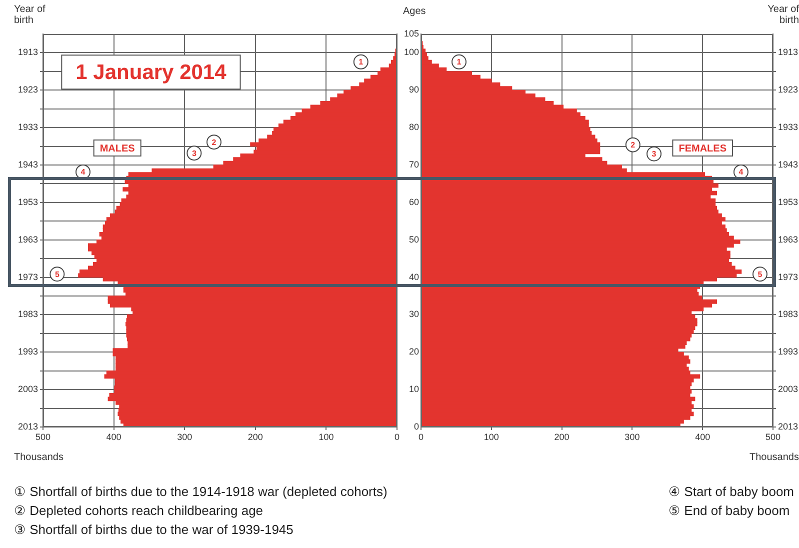 Image resolution: width=799 pixels, height=548 pixels. What do you see at coordinates (151, 72) in the screenshot?
I see `text: 1 January 2014` at bounding box center [151, 72].